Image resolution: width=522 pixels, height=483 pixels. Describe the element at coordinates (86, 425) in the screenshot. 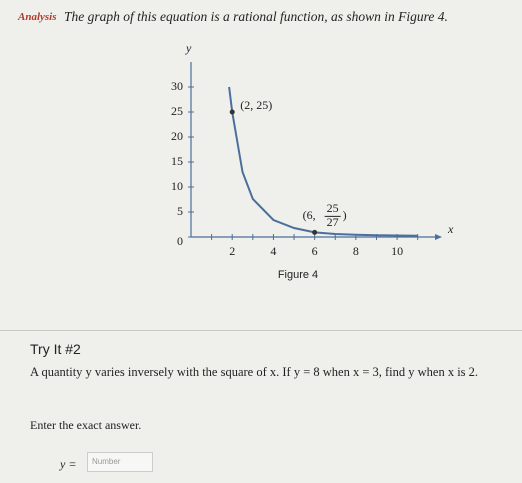

I see `instruction: Enter the exact answer.` at that location.